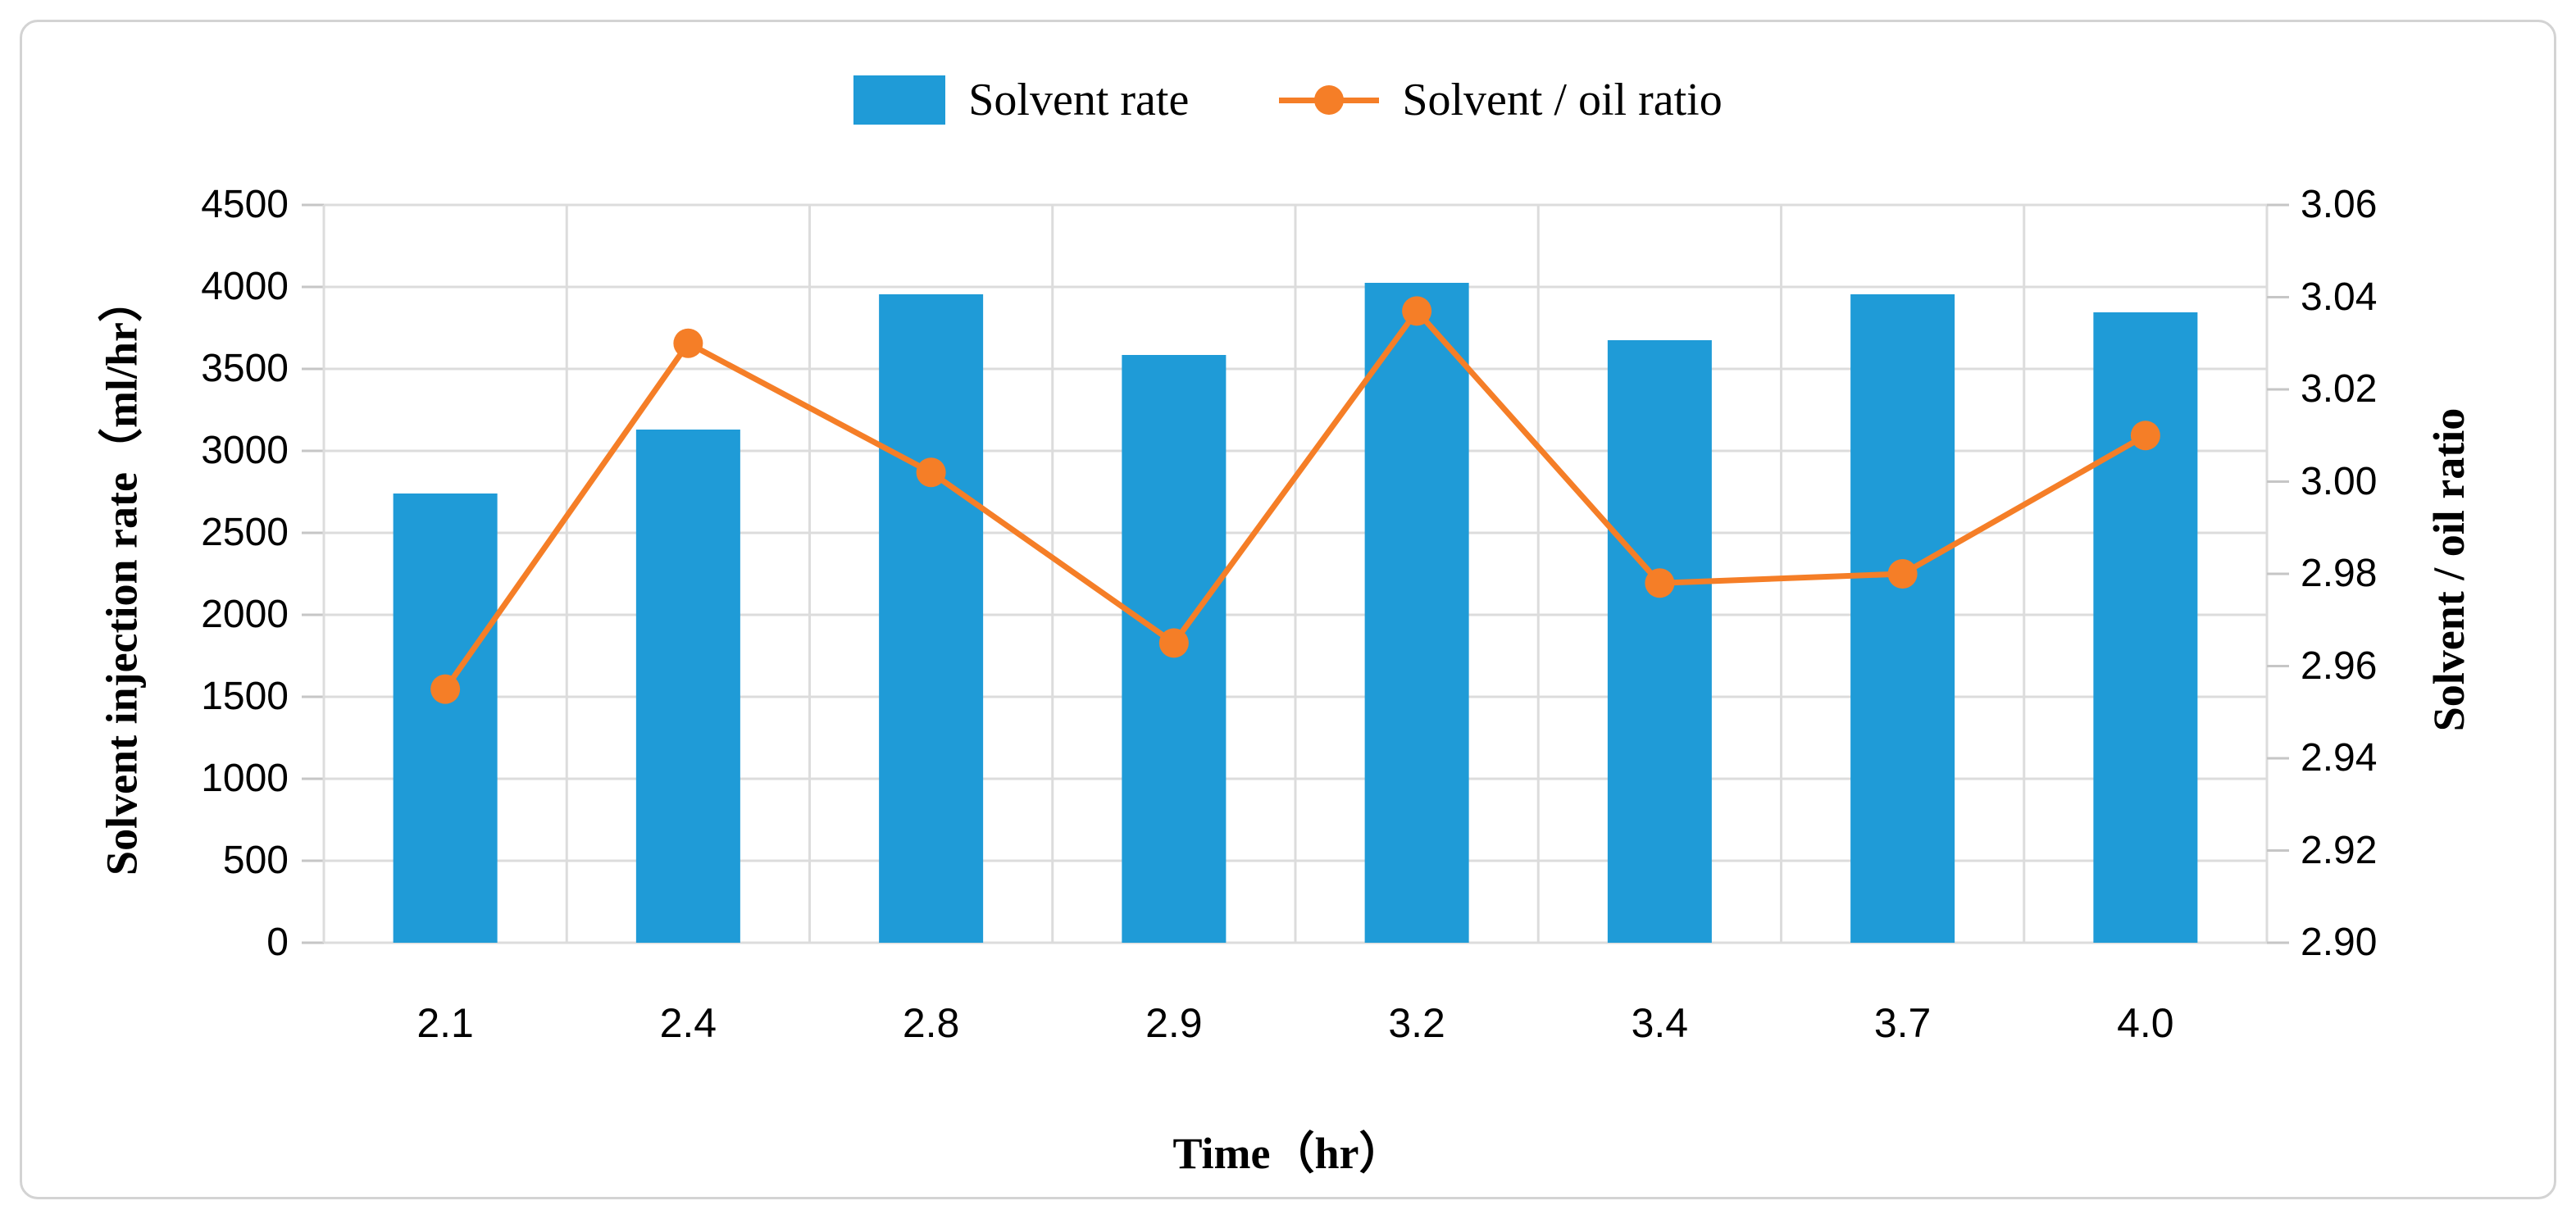 This screenshot has width=2576, height=1219. Describe the element at coordinates (245, 368) in the screenshot. I see `left-axis-tick-3500: 3500` at that location.